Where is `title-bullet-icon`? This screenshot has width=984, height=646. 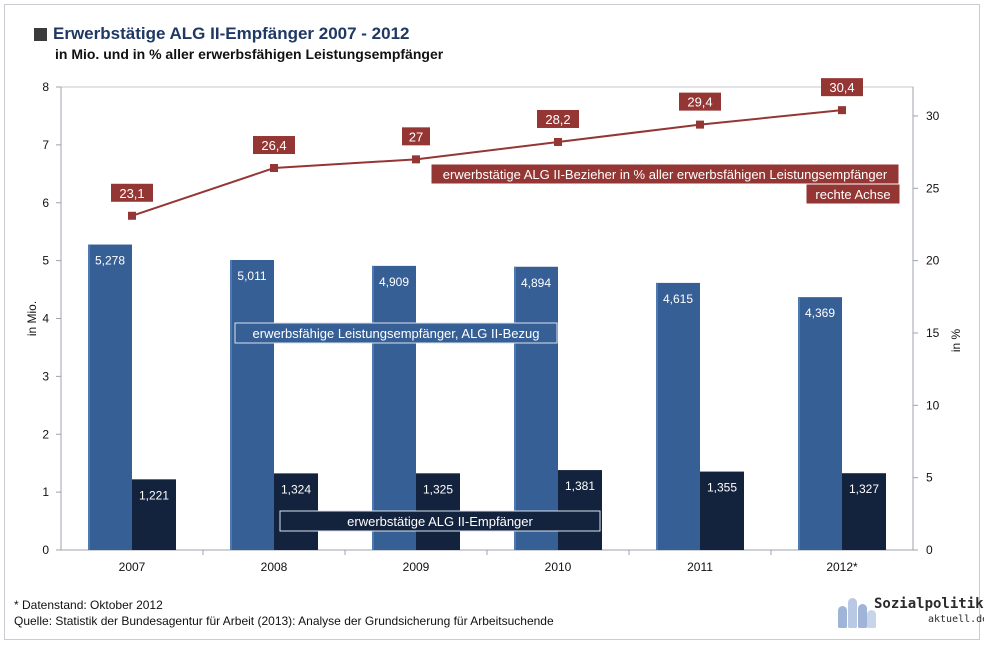
title-bullet-icon is located at coordinates (40, 34).